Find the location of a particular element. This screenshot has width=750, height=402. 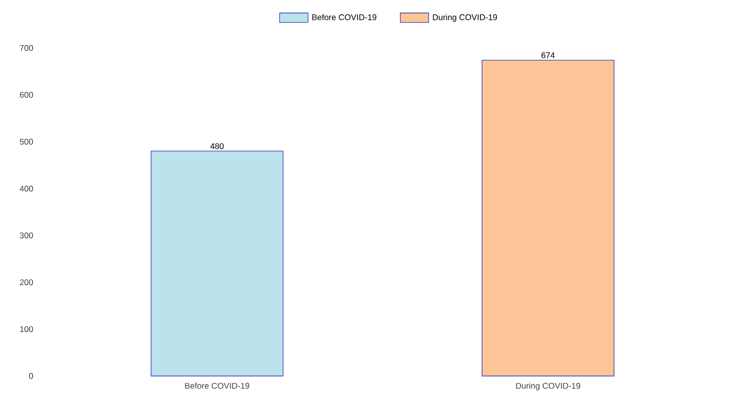

y-tick-label: 100 is located at coordinates (27, 329).